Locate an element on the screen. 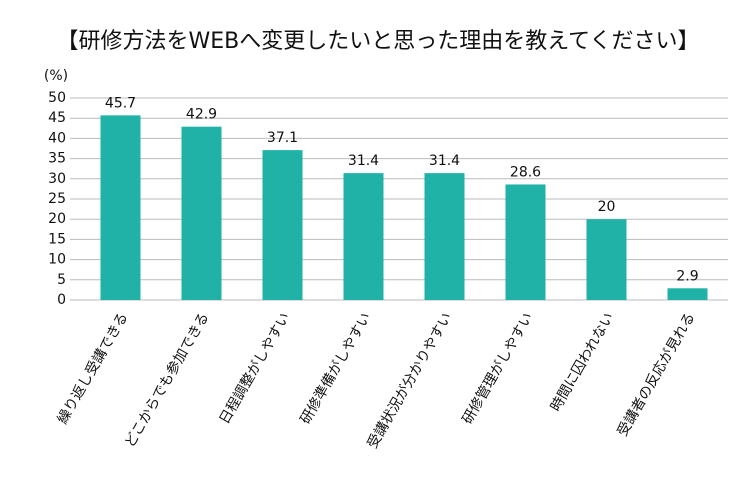  y-tick-label: 25 is located at coordinates (57, 199).